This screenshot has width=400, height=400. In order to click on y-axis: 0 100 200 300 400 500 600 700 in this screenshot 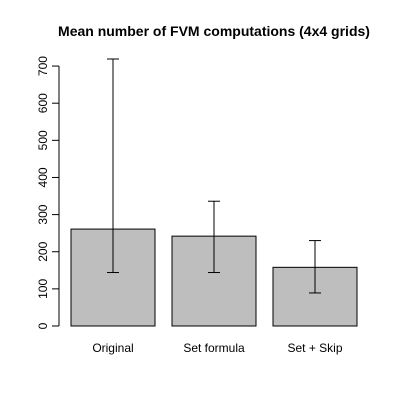, I will do `click(48, 192)`.